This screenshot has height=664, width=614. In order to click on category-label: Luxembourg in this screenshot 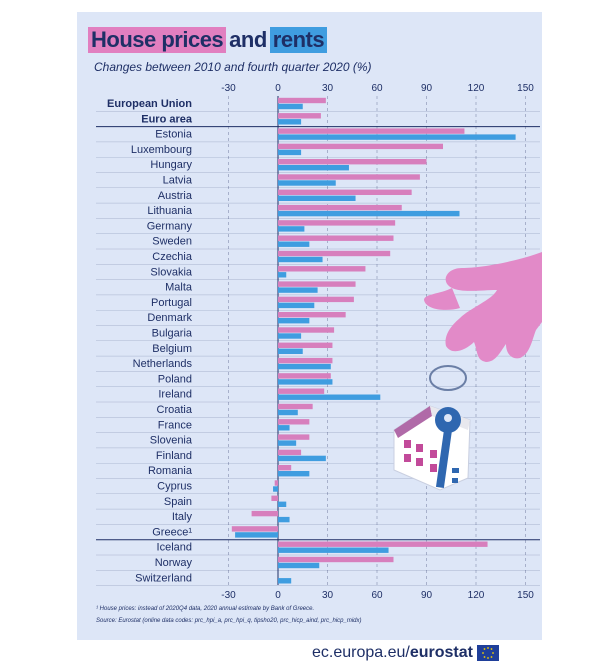, I will do `click(161, 150)`.